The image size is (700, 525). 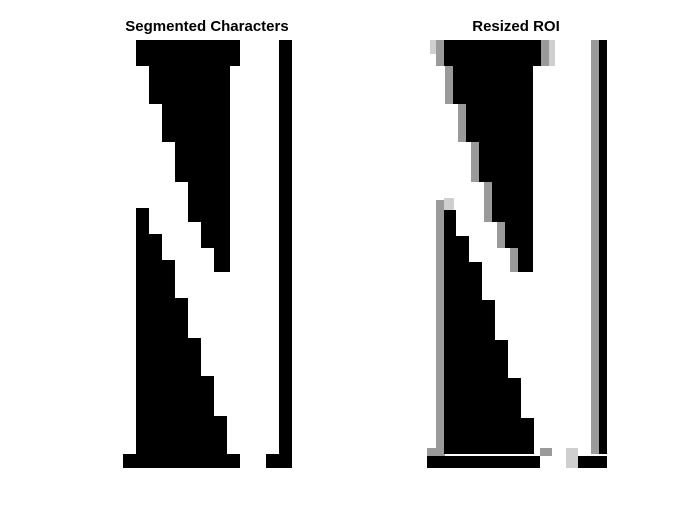 What do you see at coordinates (207, 26) in the screenshot?
I see `left-panel-title: Segmented Characters` at bounding box center [207, 26].